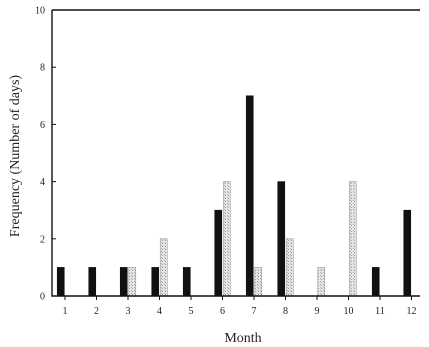 This screenshot has height=347, width=429. What do you see at coordinates (42, 182) in the screenshot?
I see `y-tick-label: 4` at bounding box center [42, 182].